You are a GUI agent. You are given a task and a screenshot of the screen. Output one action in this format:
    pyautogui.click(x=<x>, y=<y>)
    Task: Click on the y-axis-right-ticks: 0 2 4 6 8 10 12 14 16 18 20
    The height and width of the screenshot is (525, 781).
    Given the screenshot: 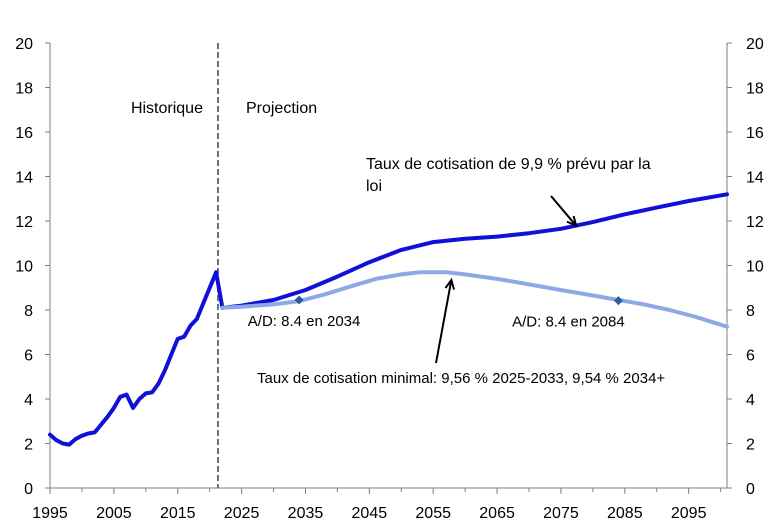 What is the action you would take?
    pyautogui.click(x=745, y=267)
    